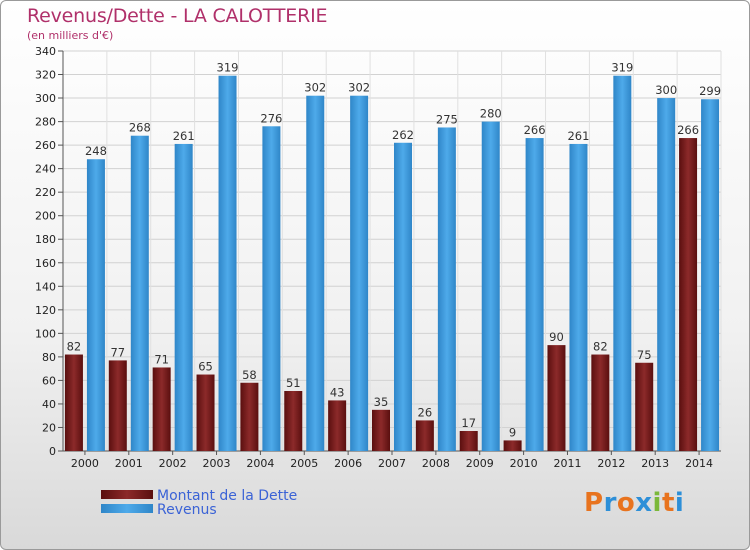 Image resolution: width=750 pixels, height=550 pixels. What do you see at coordinates (49, 357) in the screenshot?
I see `y-tick-label: 80` at bounding box center [49, 357].